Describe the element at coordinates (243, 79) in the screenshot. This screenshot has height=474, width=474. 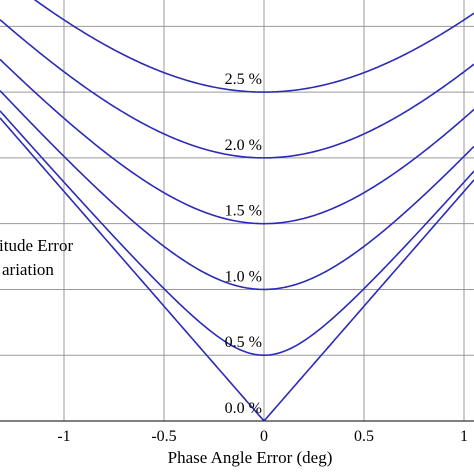
I see `series-label: 2.5 %` at that location.